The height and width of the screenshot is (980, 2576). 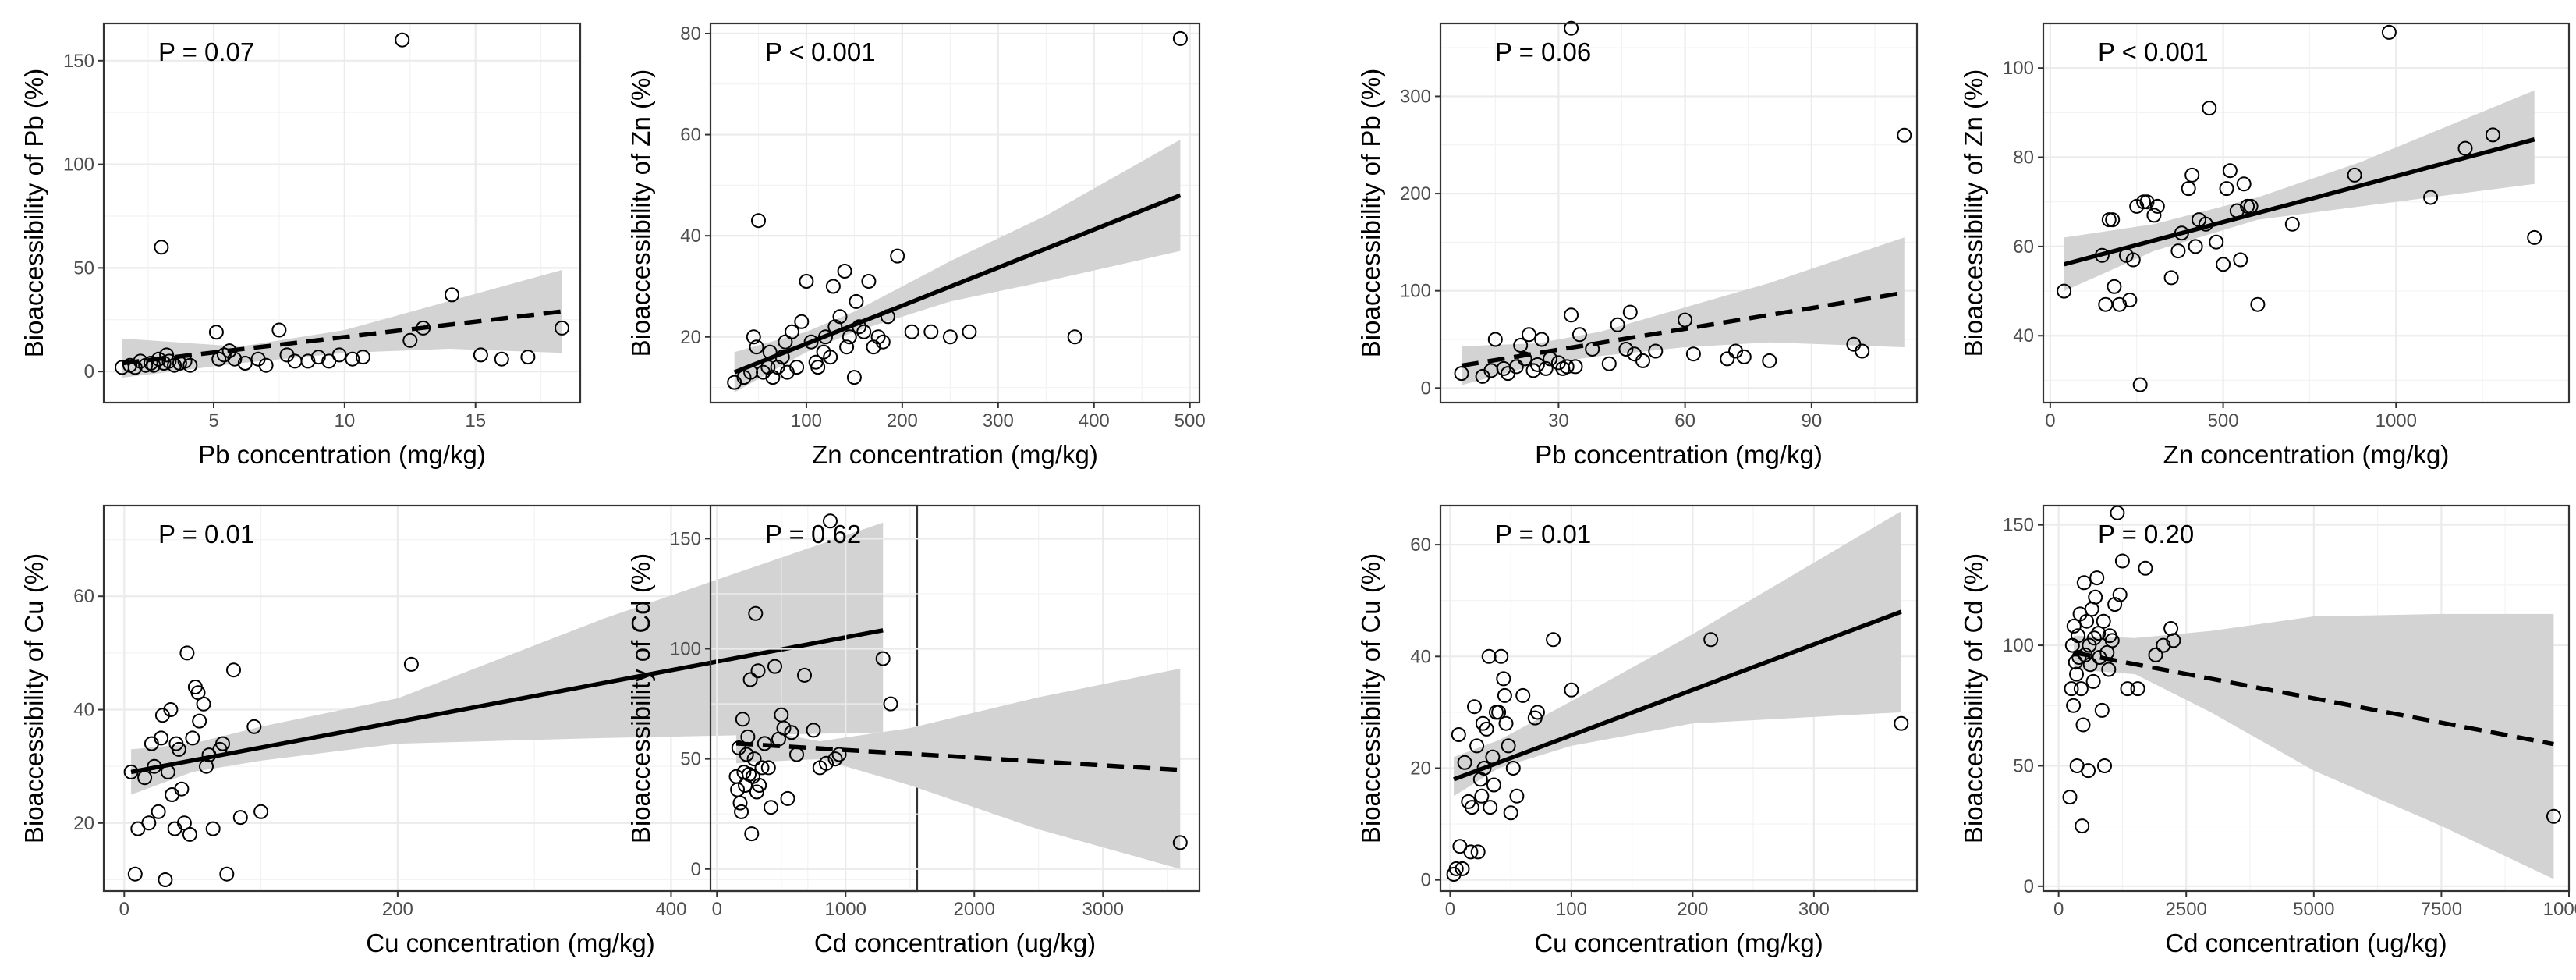 What do you see at coordinates (78, 165) in the screenshot?
I see `y-tick-label: 100` at bounding box center [78, 165].